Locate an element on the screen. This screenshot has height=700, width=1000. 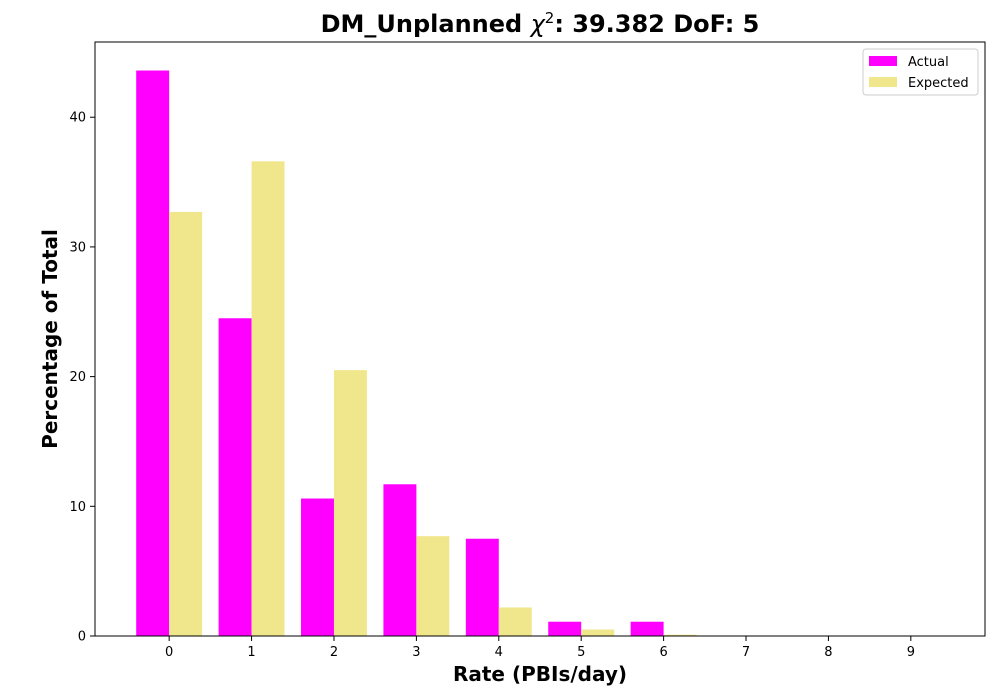
y-tick-label: 40 is located at coordinates (77, 118).